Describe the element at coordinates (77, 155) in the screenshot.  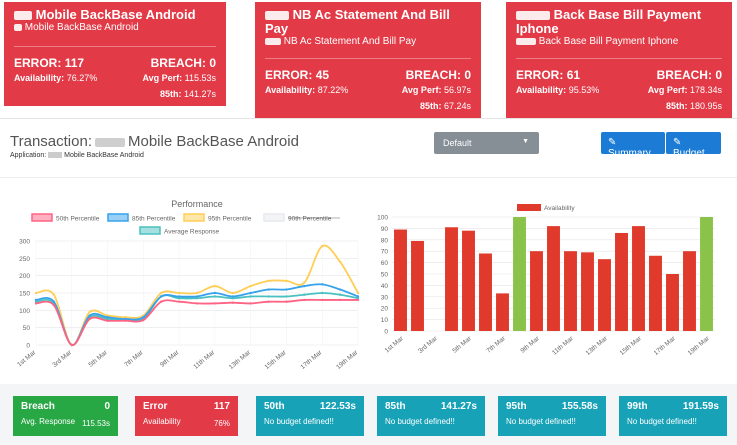
I see `application-line: Application: Mobile BackBase Android` at that location.